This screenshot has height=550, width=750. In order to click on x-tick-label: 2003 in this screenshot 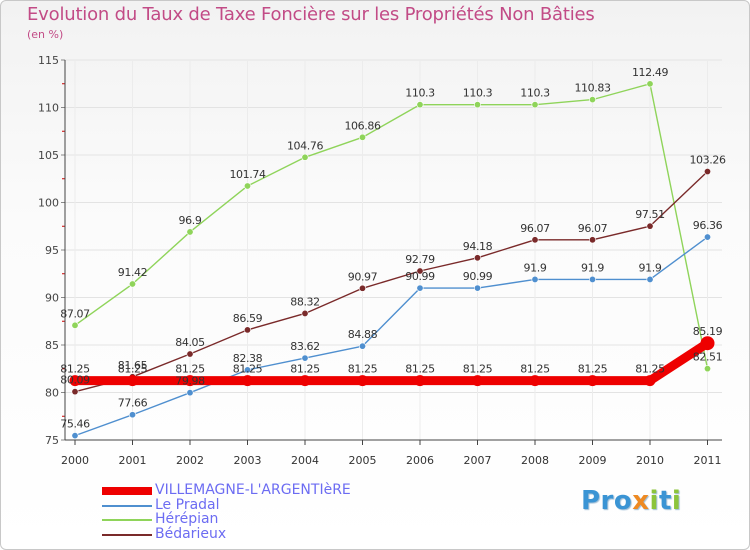, I will do `click(248, 460)`.